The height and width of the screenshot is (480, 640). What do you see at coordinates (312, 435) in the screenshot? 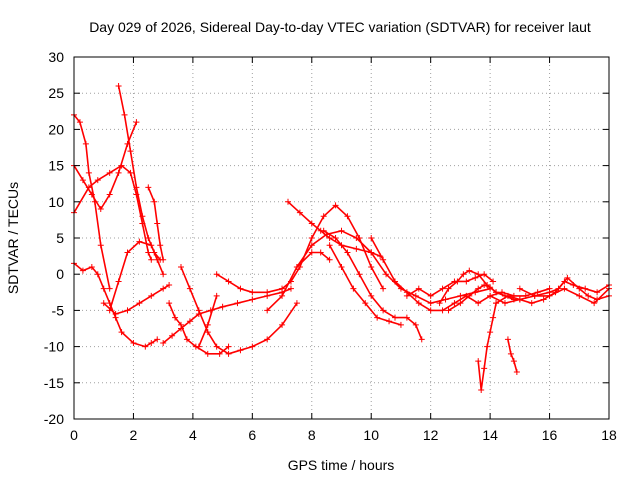
I see `x-tick-label: 8` at bounding box center [312, 435].